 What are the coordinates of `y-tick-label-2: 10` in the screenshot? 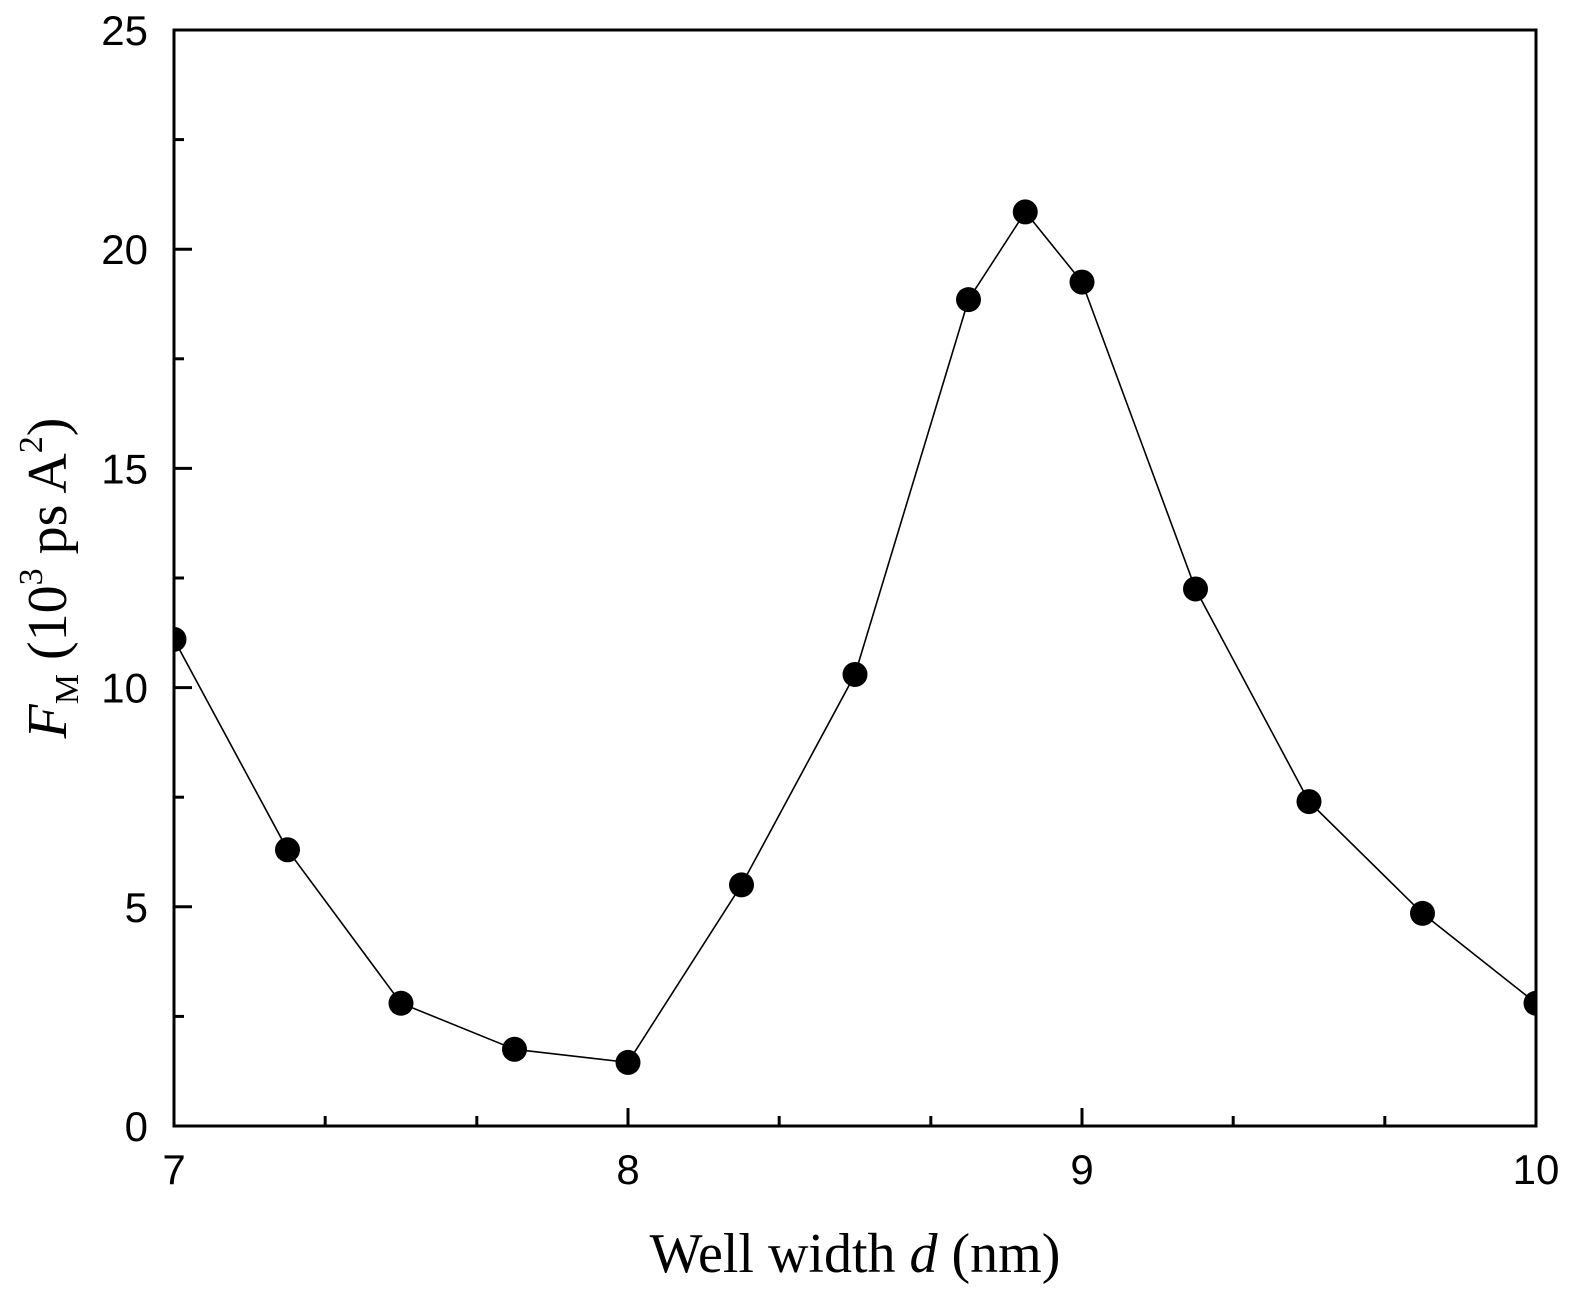 It's located at (124, 688).